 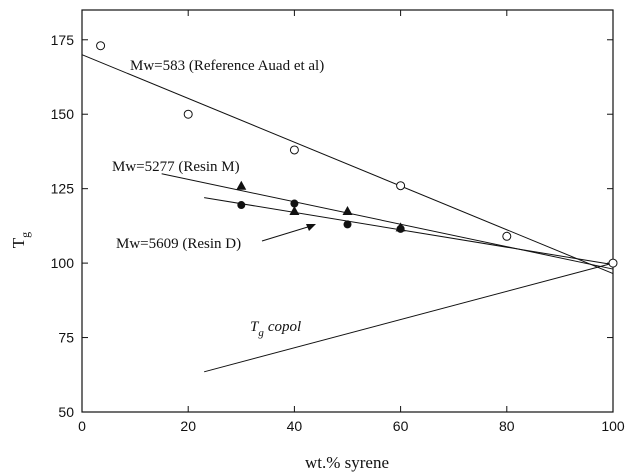 What do you see at coordinates (288, 233) in the screenshot?
I see `annotation-arrow` at bounding box center [288, 233].